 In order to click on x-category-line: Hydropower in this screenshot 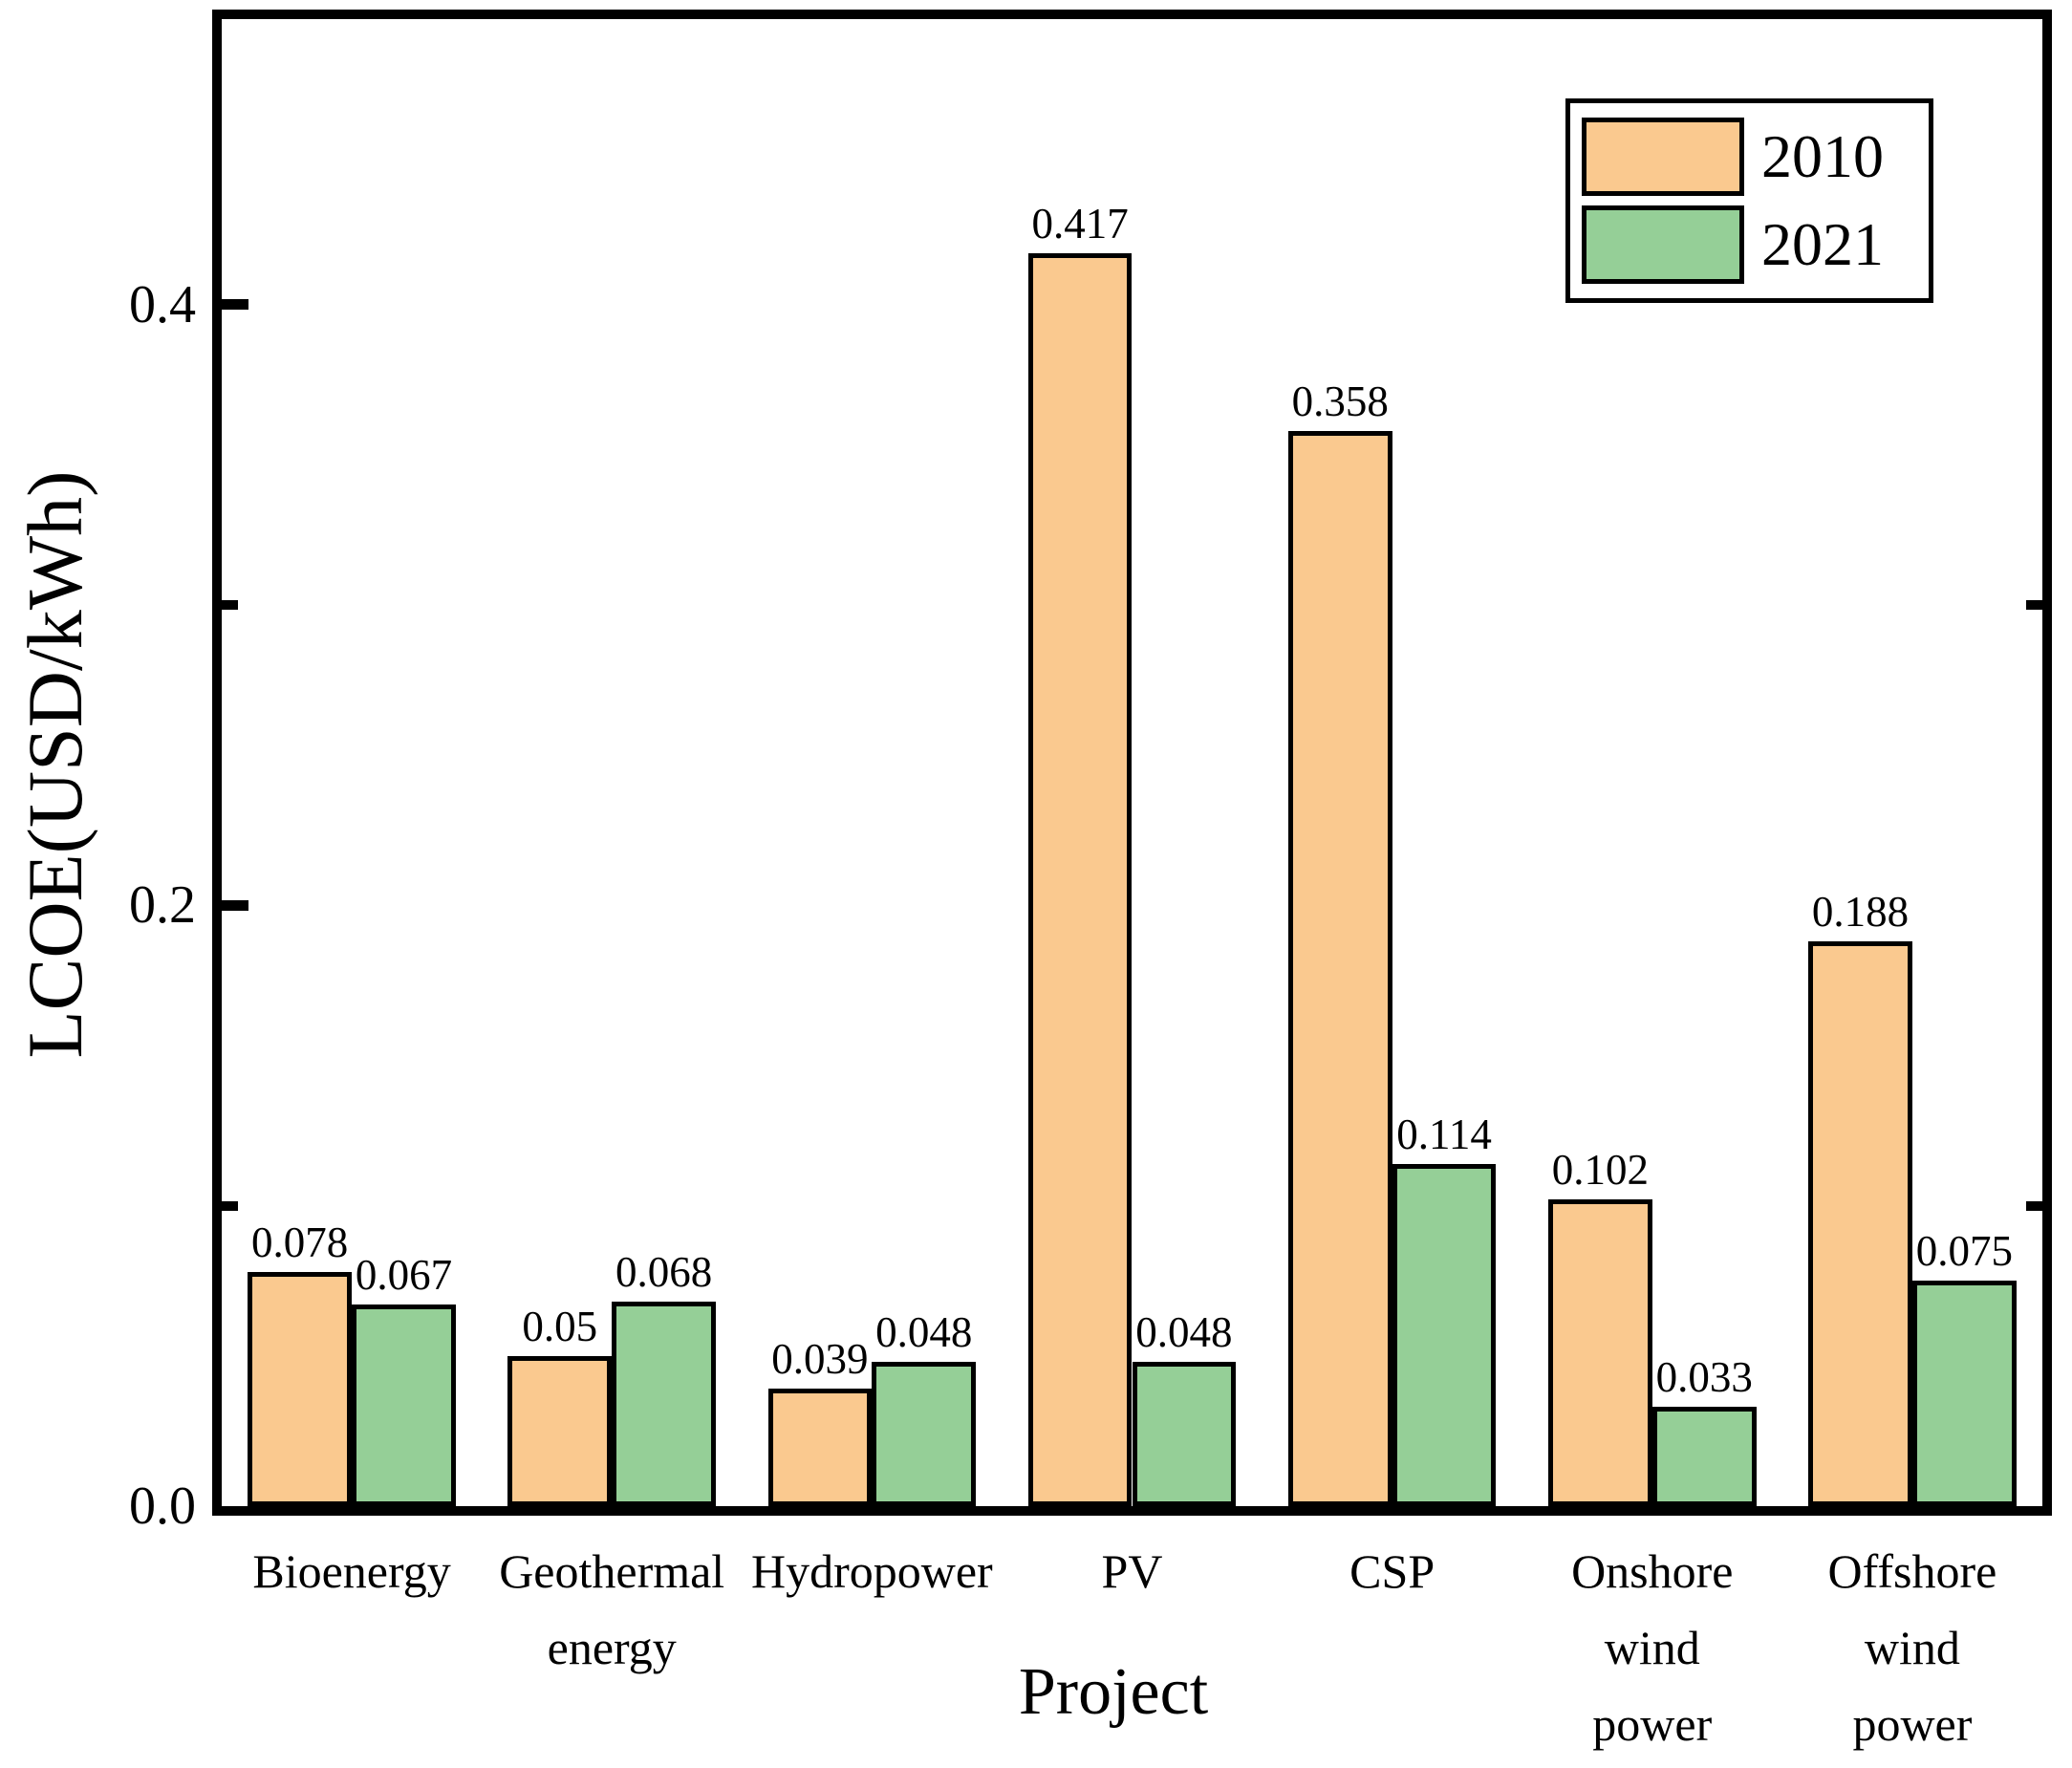, I will do `click(871, 1571)`.